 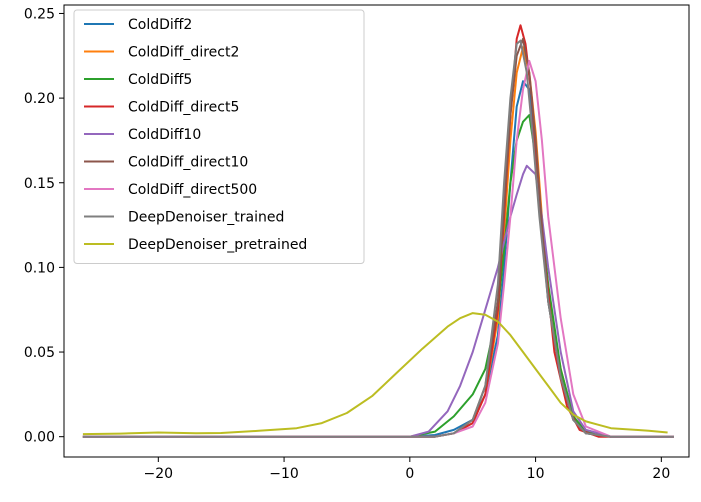 What do you see at coordinates (39, 268) in the screenshot?
I see `y-tick-label: 0.10` at bounding box center [39, 268].